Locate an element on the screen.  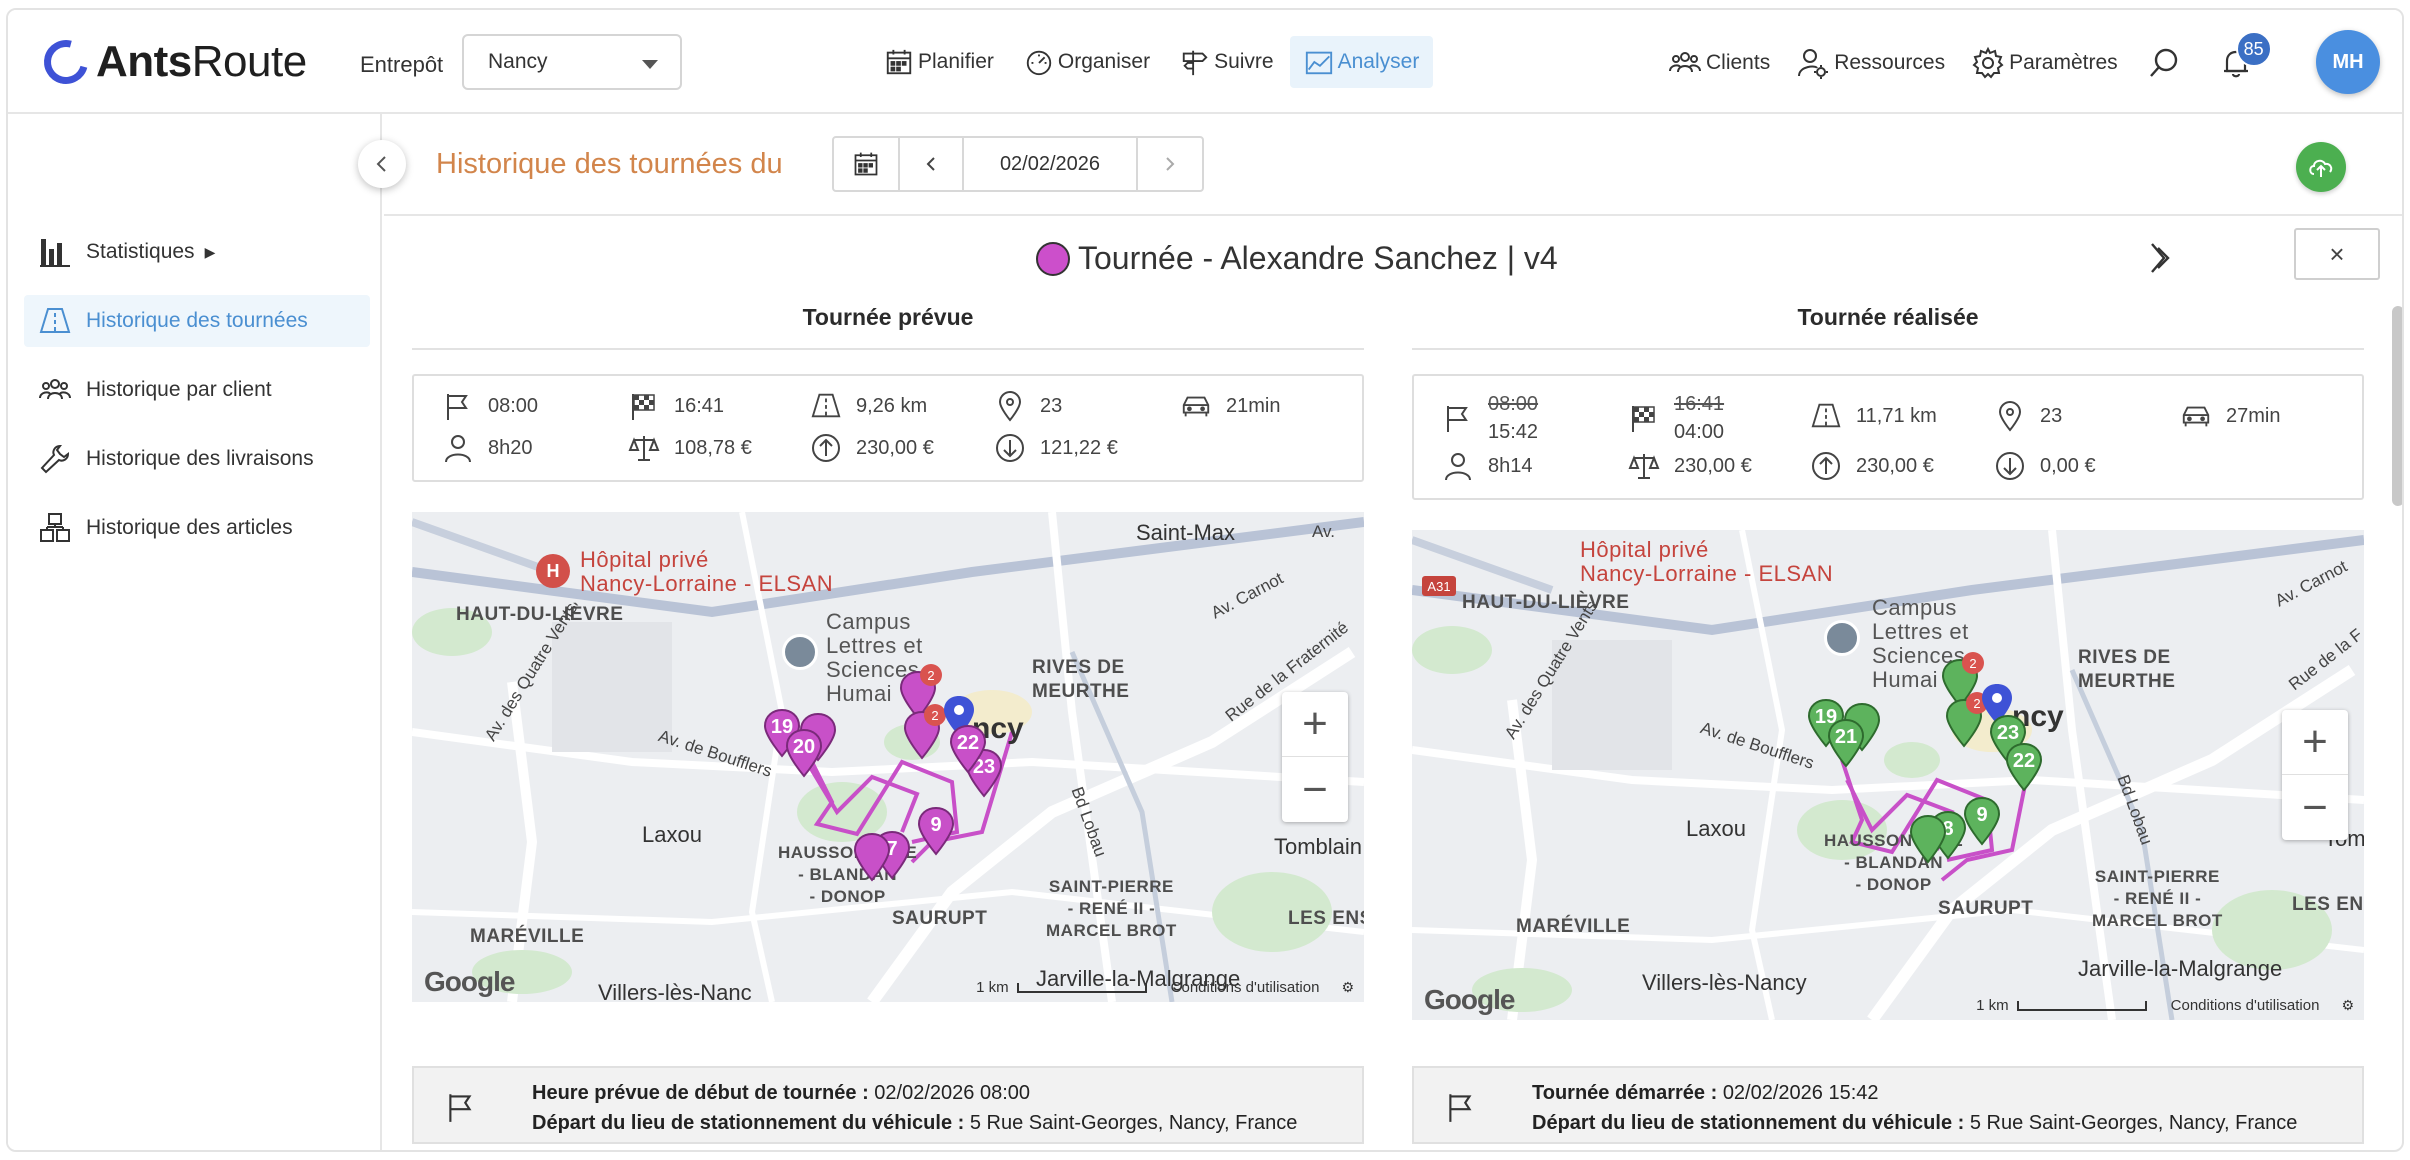
nav-ressources: Ressources is located at coordinates (1870, 63).